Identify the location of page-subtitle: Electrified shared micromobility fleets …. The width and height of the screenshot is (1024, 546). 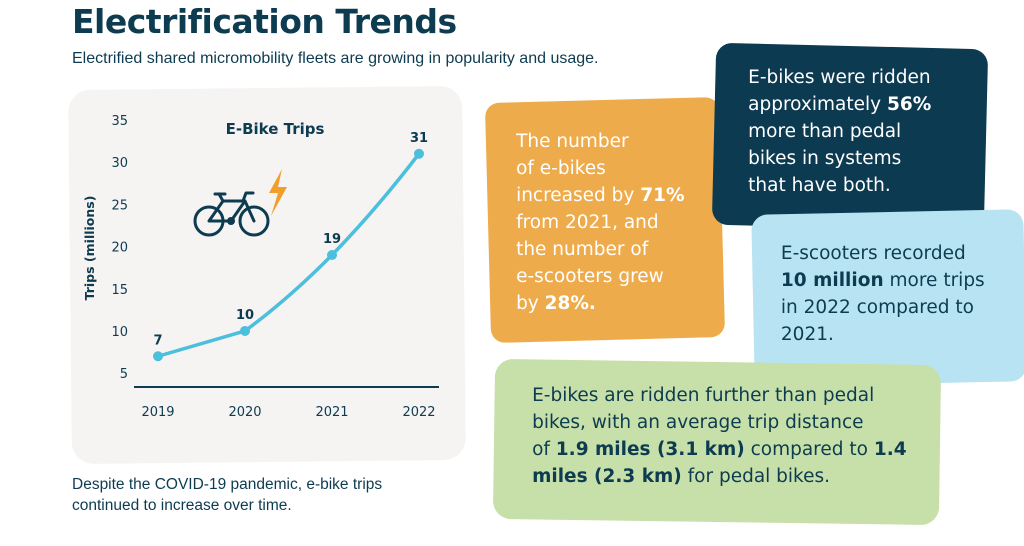
(335, 58).